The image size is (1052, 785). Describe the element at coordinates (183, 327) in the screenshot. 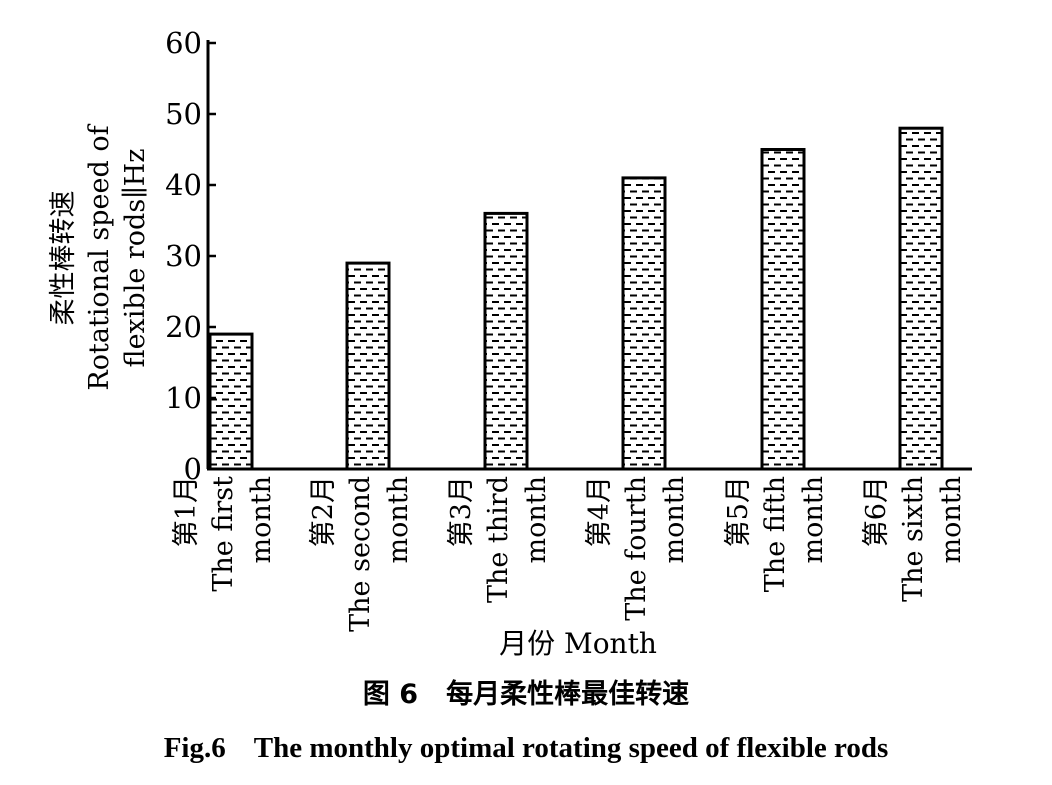

I see `y-tick-label: 20` at that location.